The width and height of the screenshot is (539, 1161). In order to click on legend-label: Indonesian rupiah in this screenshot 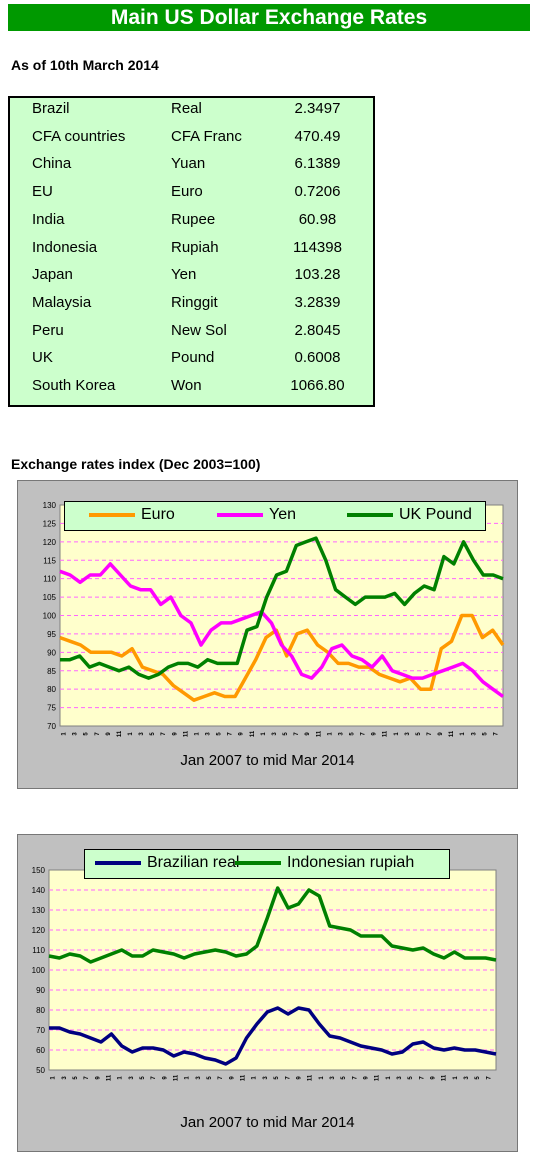, I will do `click(351, 862)`.